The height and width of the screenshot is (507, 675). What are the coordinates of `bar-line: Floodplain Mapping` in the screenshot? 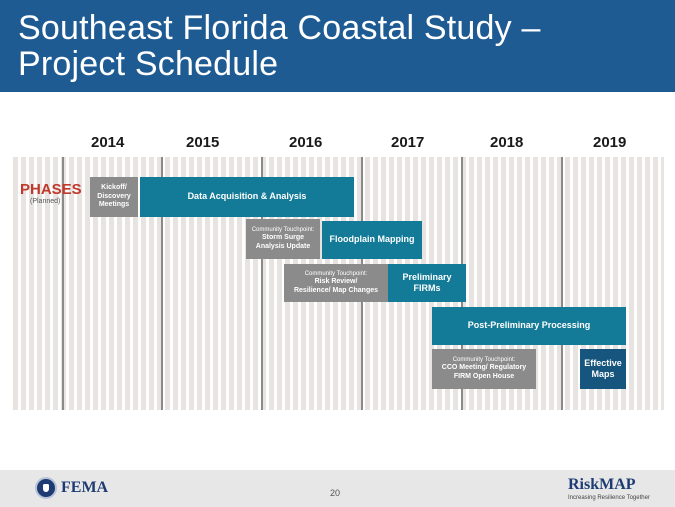 It's located at (372, 239).